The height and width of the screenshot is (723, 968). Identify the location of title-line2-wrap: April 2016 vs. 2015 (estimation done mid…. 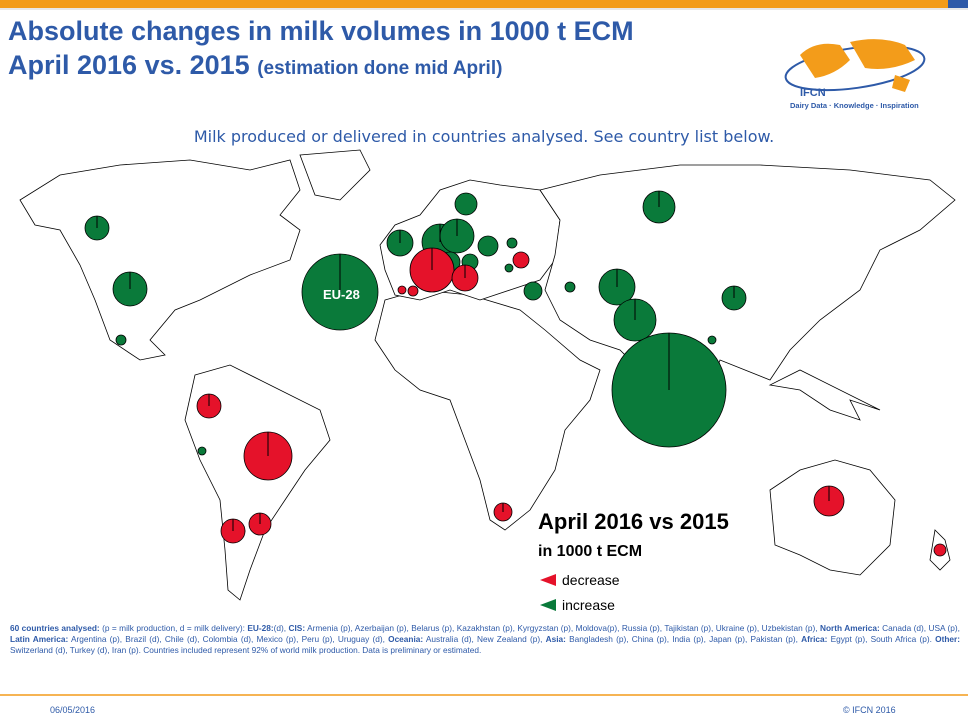
(321, 67).